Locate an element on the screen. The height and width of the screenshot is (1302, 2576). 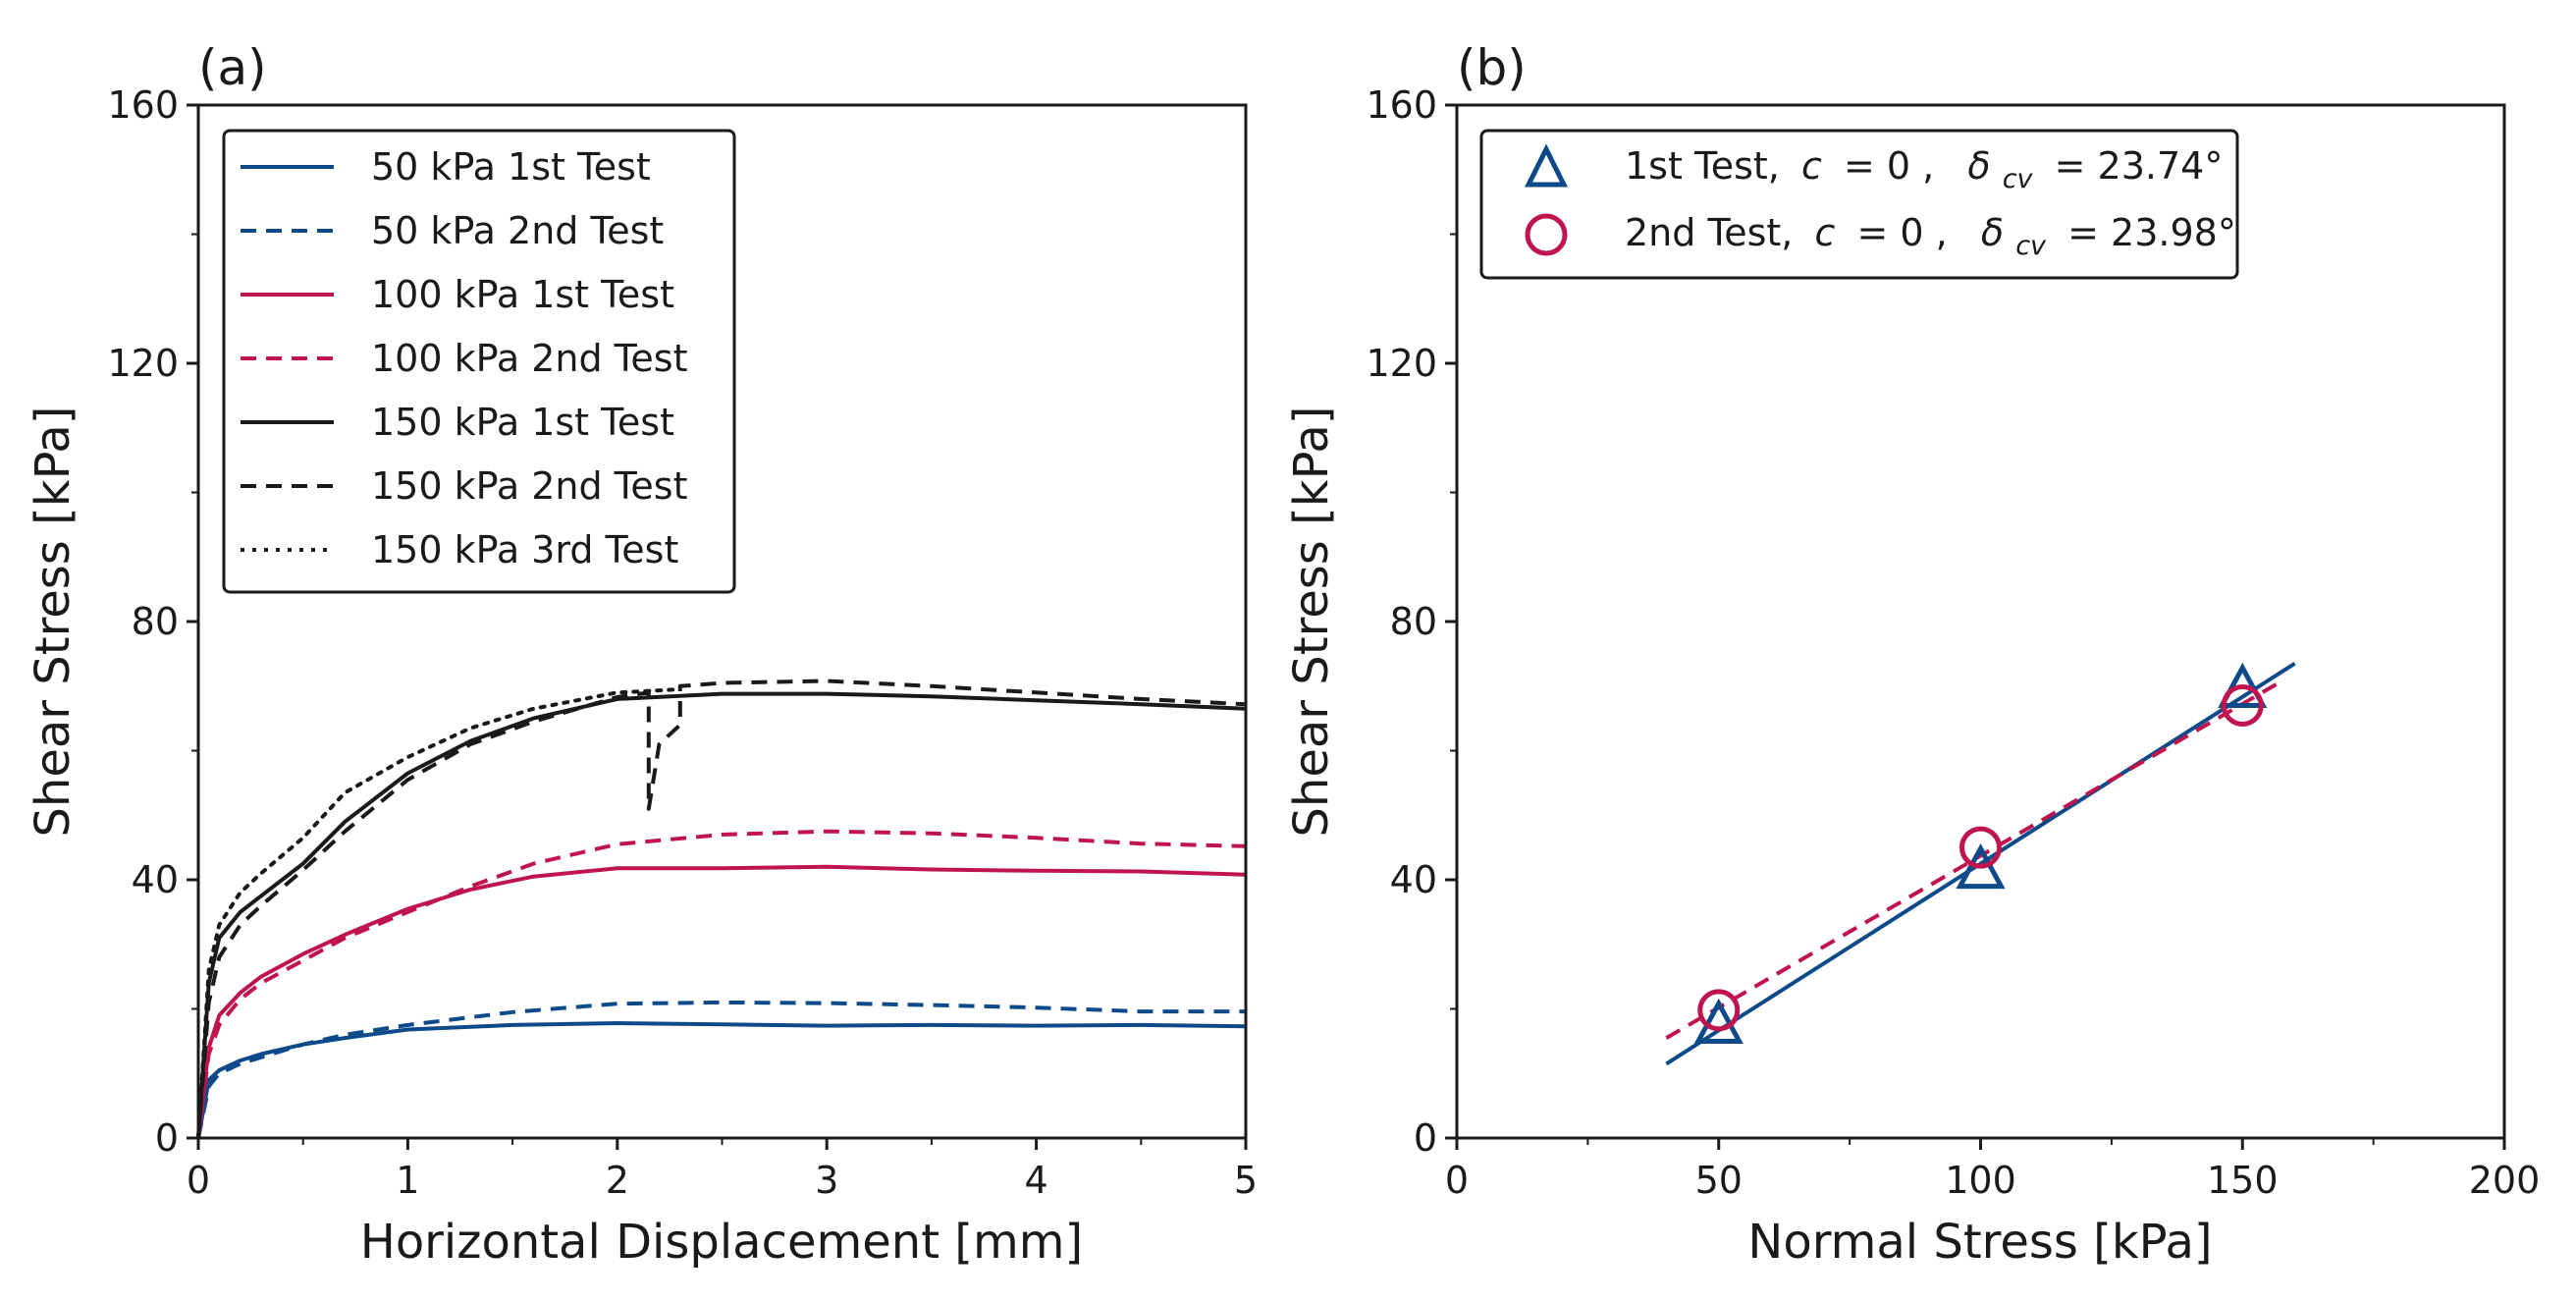
fit-line-2nd-test is located at coordinates (1975, 859).